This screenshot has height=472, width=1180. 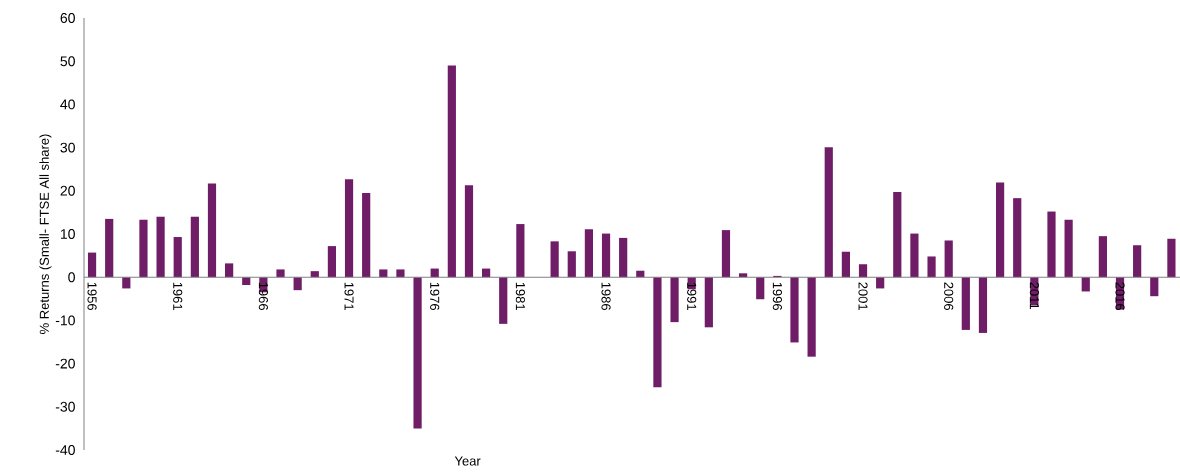 I want to click on x-tick-label: 2016, so click(x=1120, y=296).